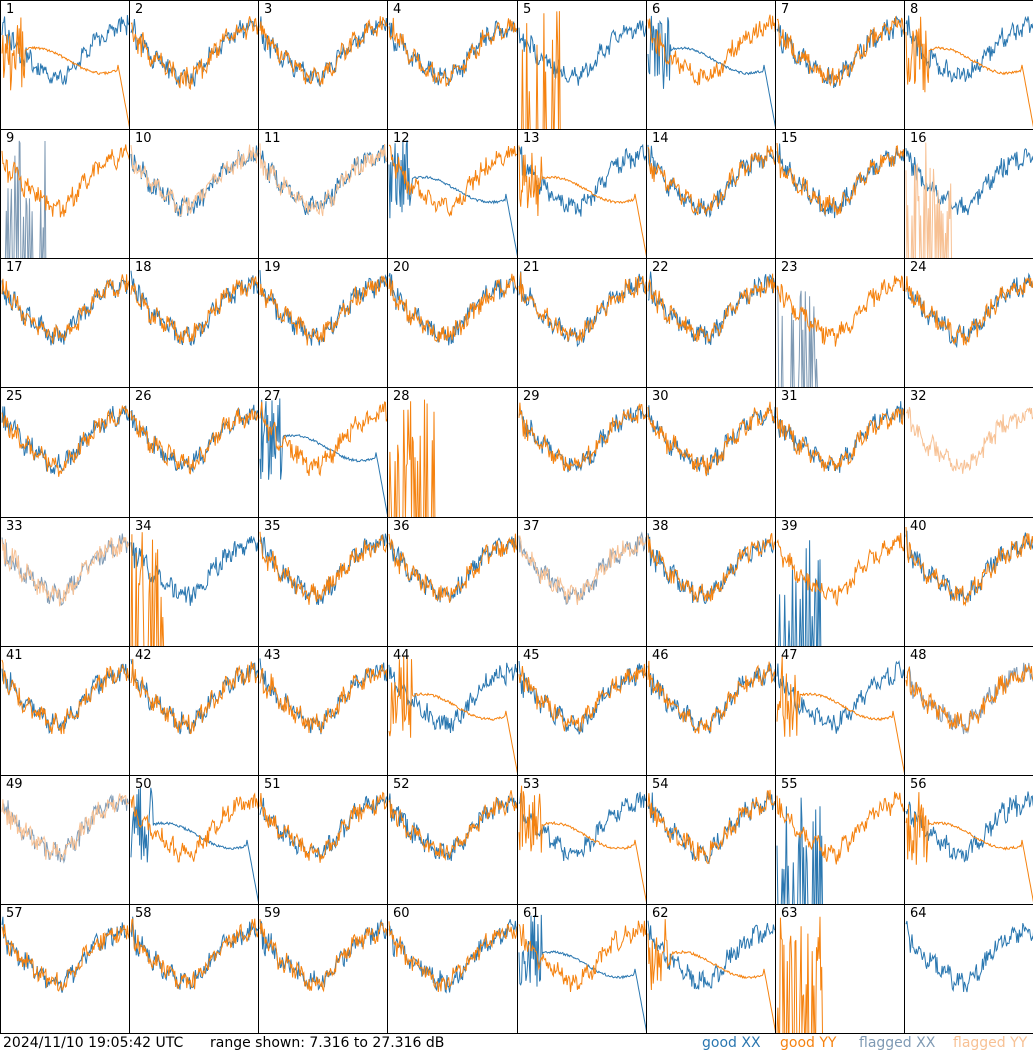 The height and width of the screenshot is (1053, 1033). I want to click on spectrum-panel-37: 37, so click(582, 582).